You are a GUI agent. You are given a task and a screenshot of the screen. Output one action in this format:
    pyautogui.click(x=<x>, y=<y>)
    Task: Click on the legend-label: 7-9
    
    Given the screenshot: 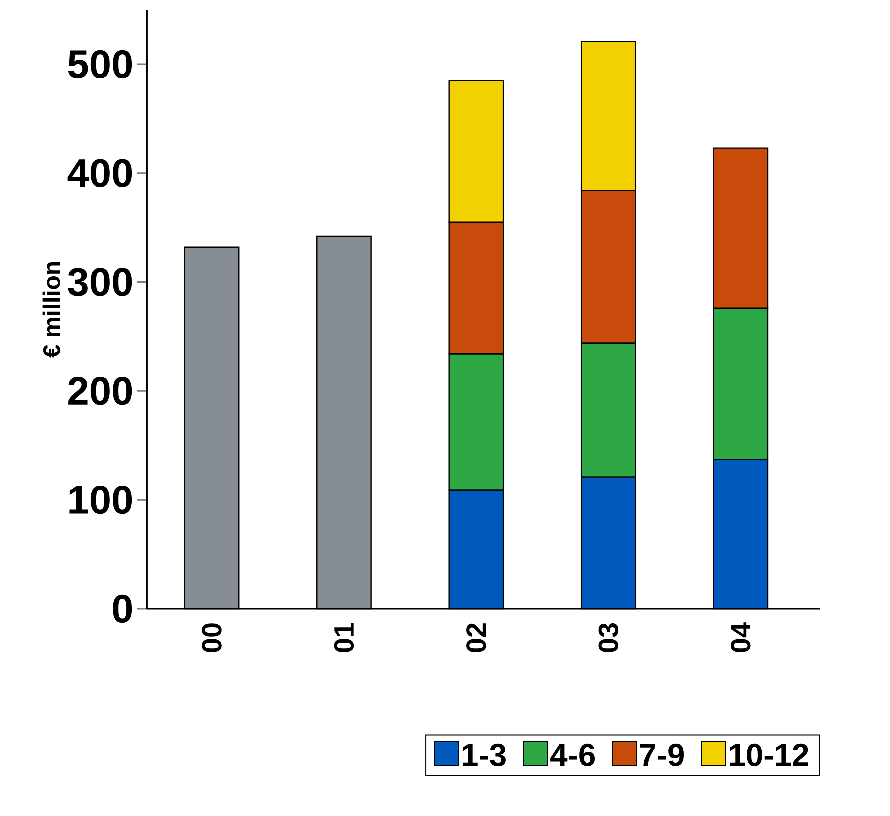 What is the action you would take?
    pyautogui.click(x=662, y=755)
    